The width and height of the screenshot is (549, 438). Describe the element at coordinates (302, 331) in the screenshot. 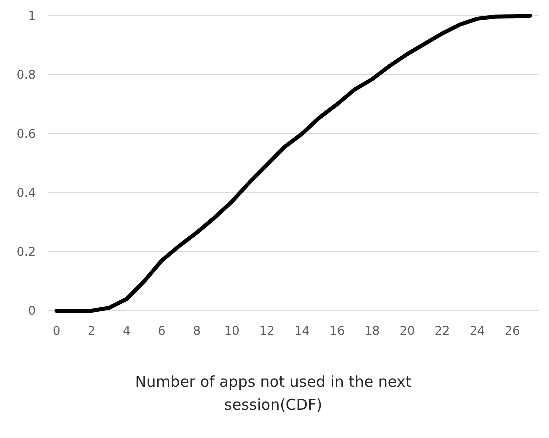

I see `x-tick-label: 14` at that location.